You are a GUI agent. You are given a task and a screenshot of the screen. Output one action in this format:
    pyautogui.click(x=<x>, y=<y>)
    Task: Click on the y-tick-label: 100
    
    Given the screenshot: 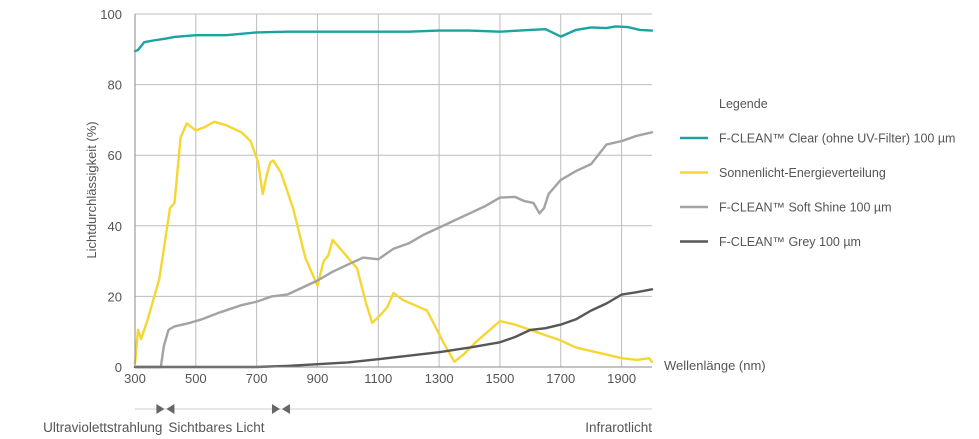 What is the action you would take?
    pyautogui.click(x=111, y=14)
    